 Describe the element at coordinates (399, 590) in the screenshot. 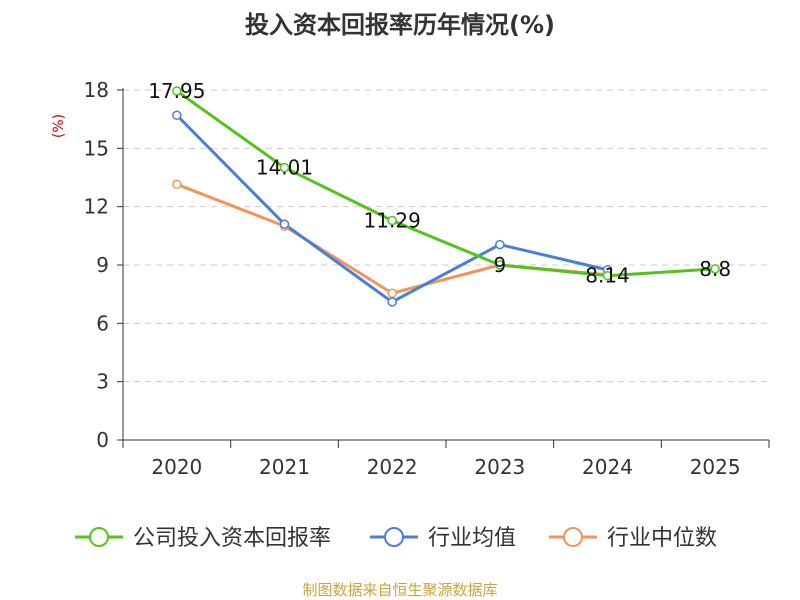

I see `source-note: 制图数据来自恒生聚源数据库` at that location.